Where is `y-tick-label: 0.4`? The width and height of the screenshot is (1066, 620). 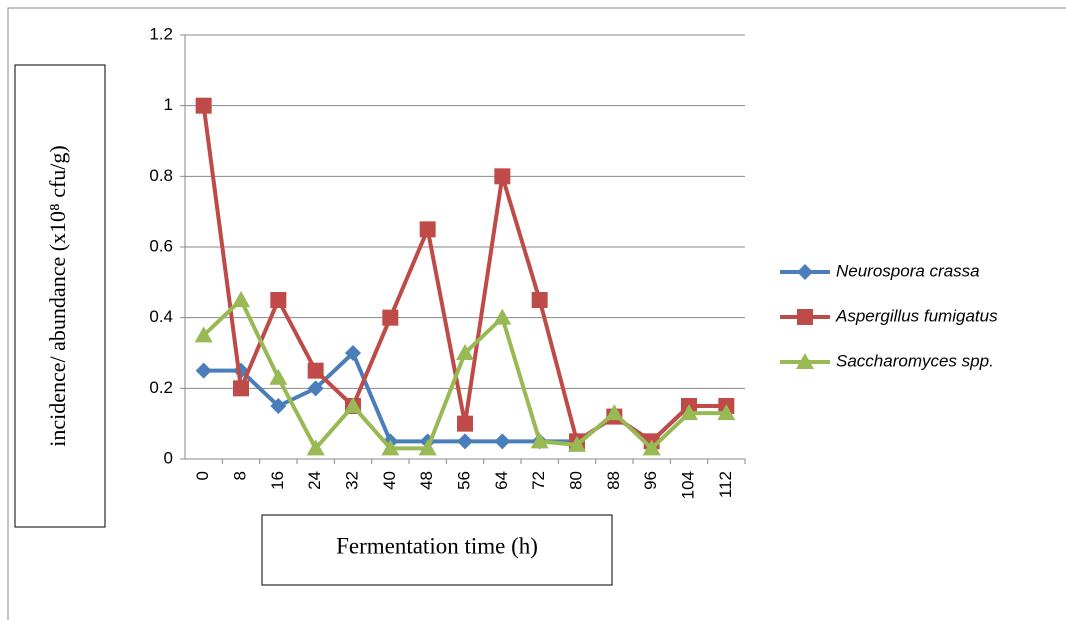 y-tick-label: 0.4 is located at coordinates (161, 316).